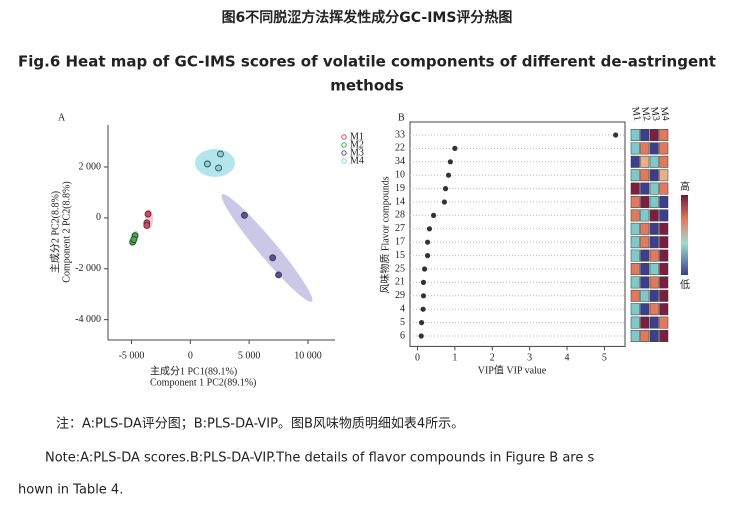 The image size is (734, 507). Describe the element at coordinates (685, 186) in the screenshot. I see `colorbar-label: 高` at that location.